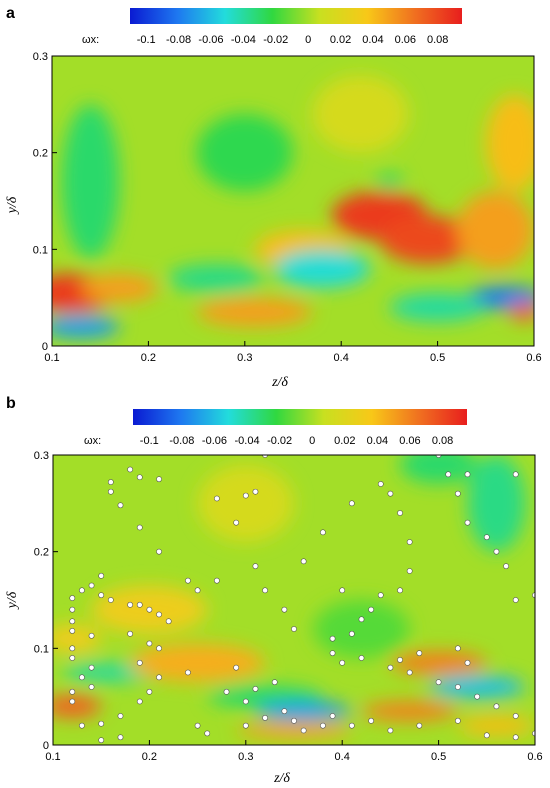  Describe the element at coordinates (12, 600) in the screenshot. I see `y-axis-label-b: y/δ` at that location.